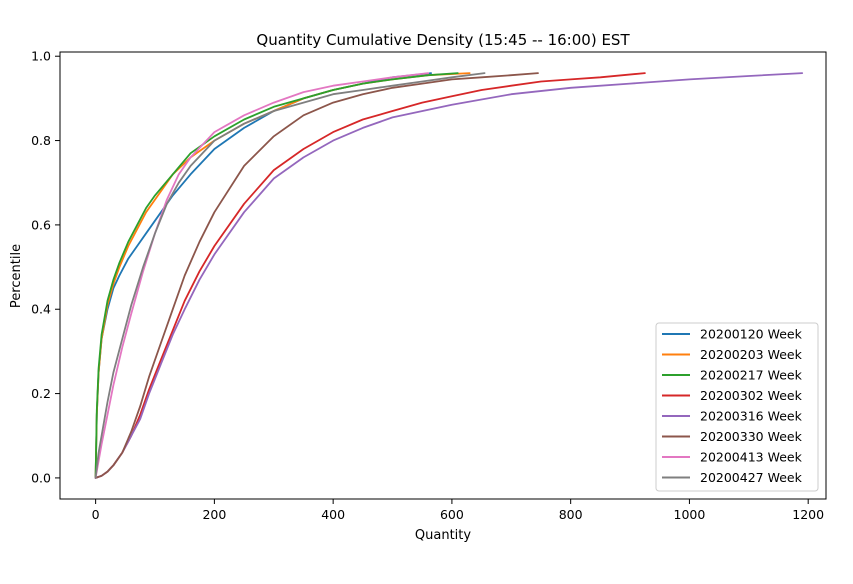 This screenshot has width=853, height=584. What do you see at coordinates (751, 375) in the screenshot?
I see `legend-label: 20200217 Week` at bounding box center [751, 375].